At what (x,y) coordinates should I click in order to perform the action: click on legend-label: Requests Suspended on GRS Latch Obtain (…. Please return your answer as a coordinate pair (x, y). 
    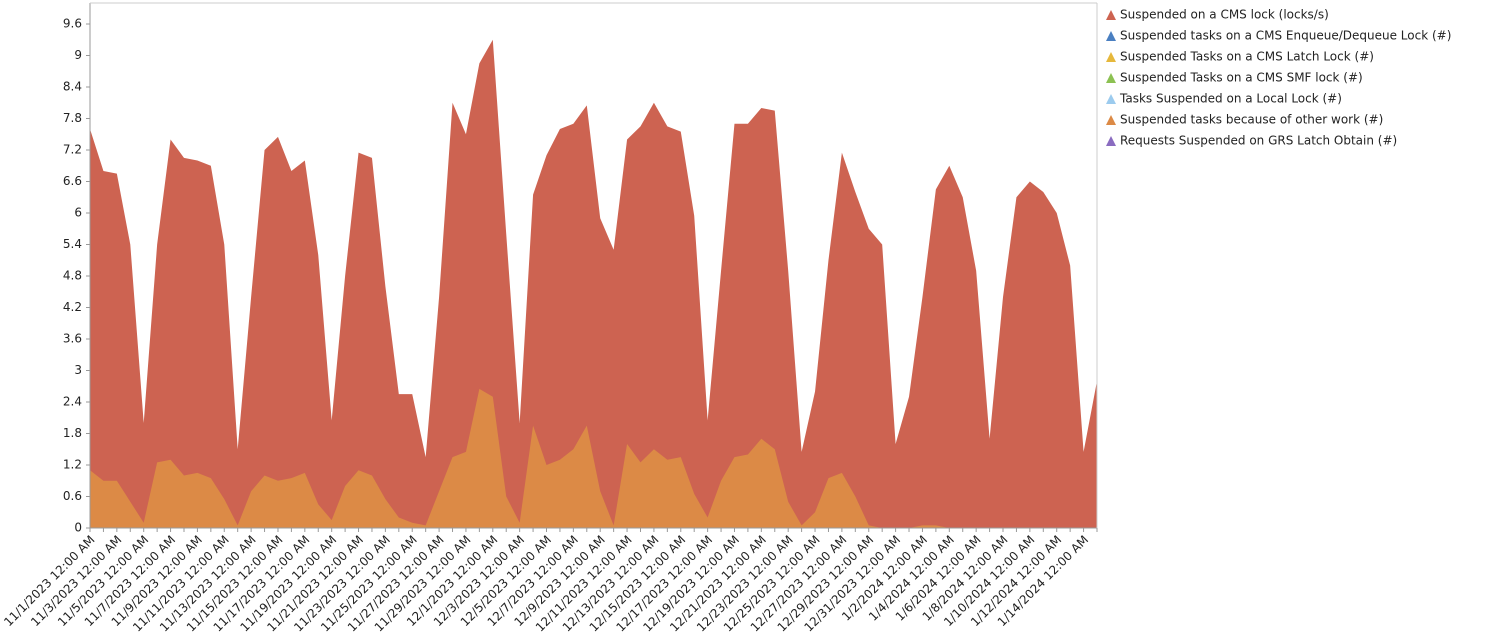
    Looking at the image, I should click on (1258, 141).